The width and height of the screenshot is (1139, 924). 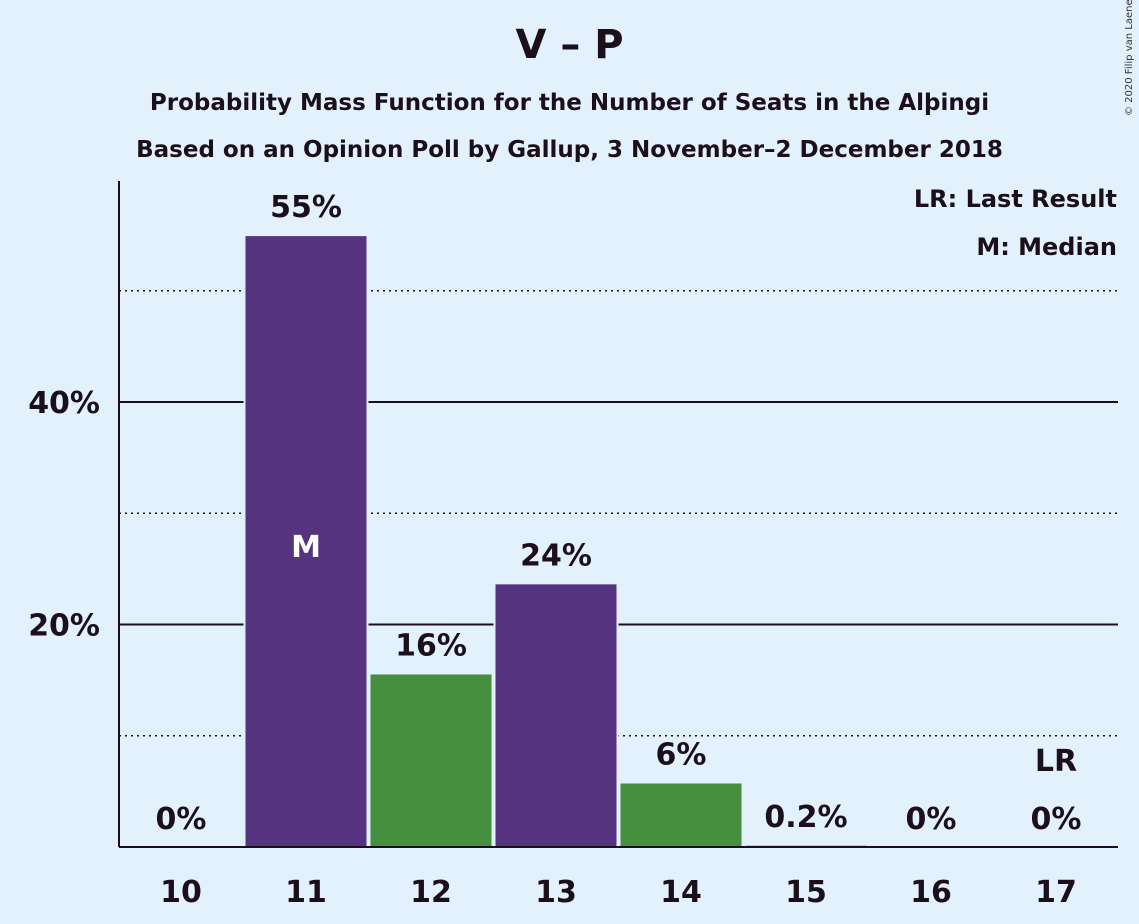 What do you see at coordinates (1015, 199) in the screenshot?
I see `legend-last-result: LR: Last Result` at bounding box center [1015, 199].